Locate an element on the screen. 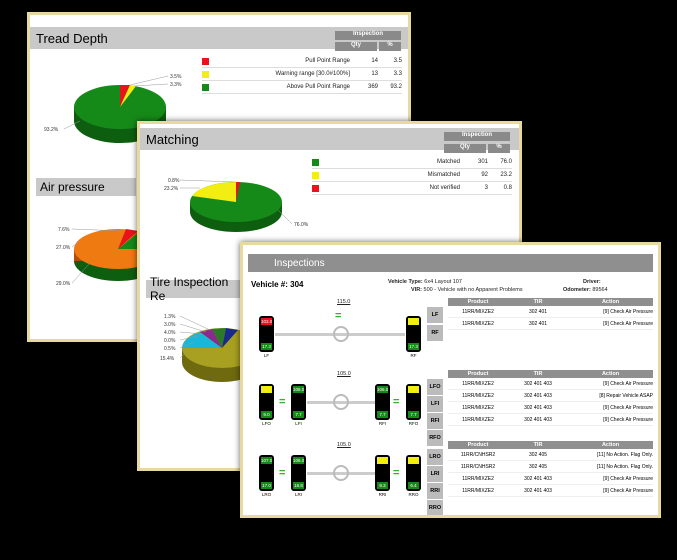 This screenshot has width=677, height=560. pie-label: 1.3% is located at coordinates (170, 317).